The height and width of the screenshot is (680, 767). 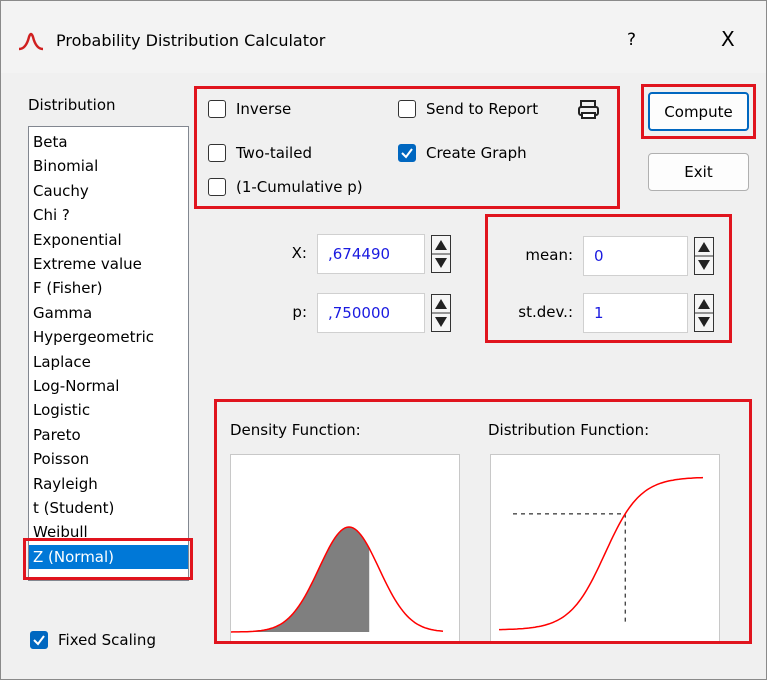 What do you see at coordinates (50, 142) in the screenshot?
I see `list-item: Beta` at bounding box center [50, 142].